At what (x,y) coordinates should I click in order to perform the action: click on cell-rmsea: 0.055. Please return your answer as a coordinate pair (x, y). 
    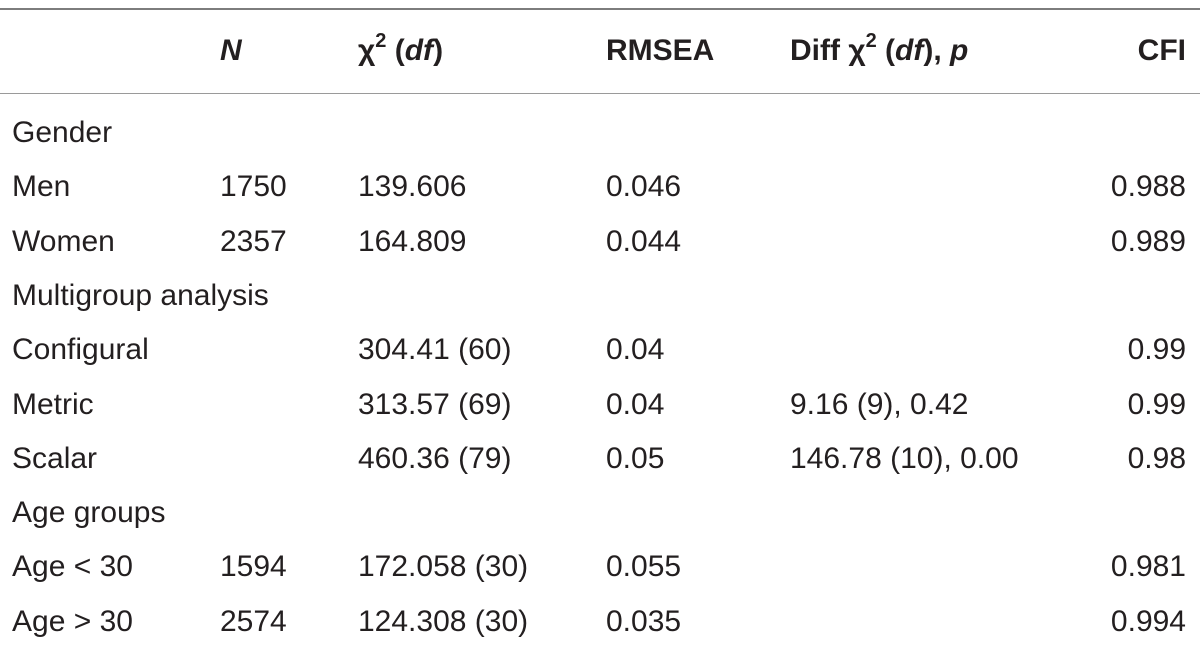
    Looking at the image, I should click on (644, 567).